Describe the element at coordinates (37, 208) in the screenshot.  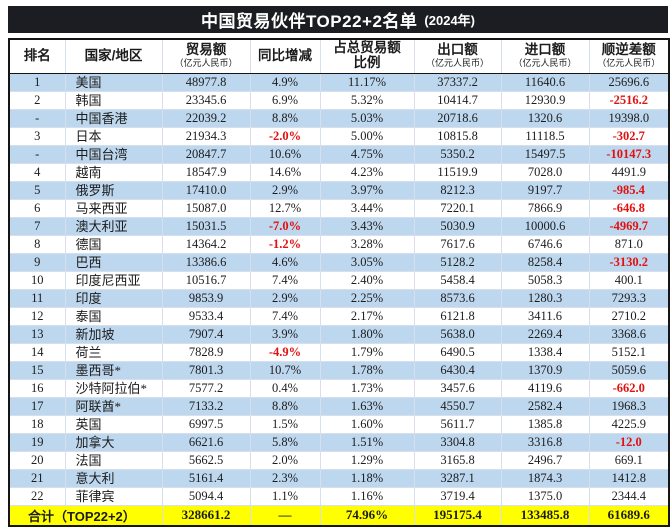
I see `cell-rank: 6` at that location.